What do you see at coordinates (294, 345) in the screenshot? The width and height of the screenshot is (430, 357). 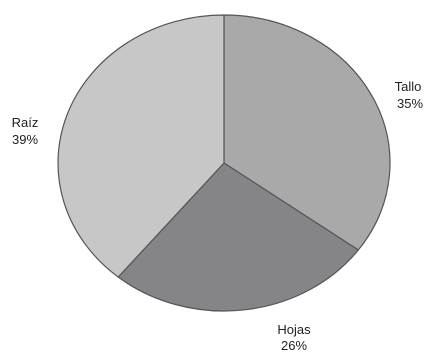 I see `slice-value-hojas: 26%` at bounding box center [294, 345].